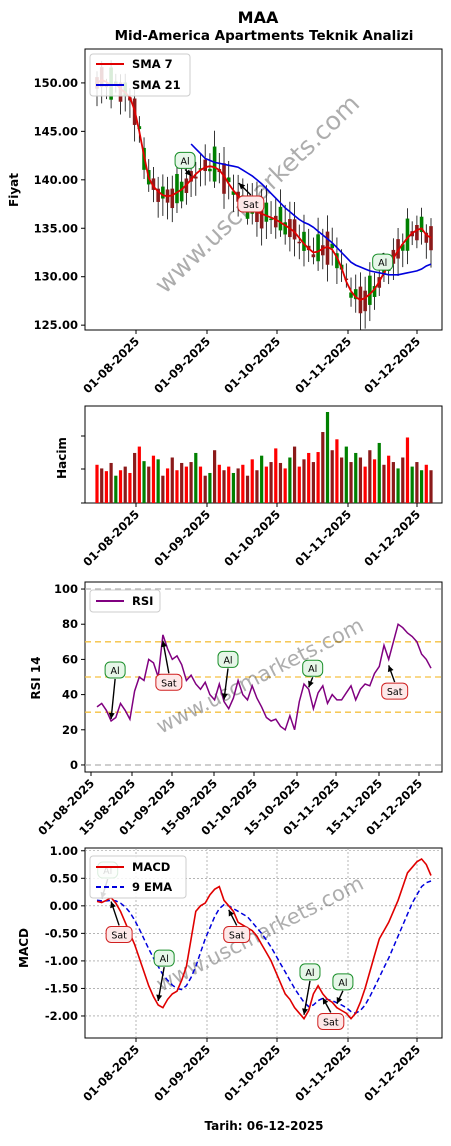  I want to click on macd-signal-badge, so click(310, 972).